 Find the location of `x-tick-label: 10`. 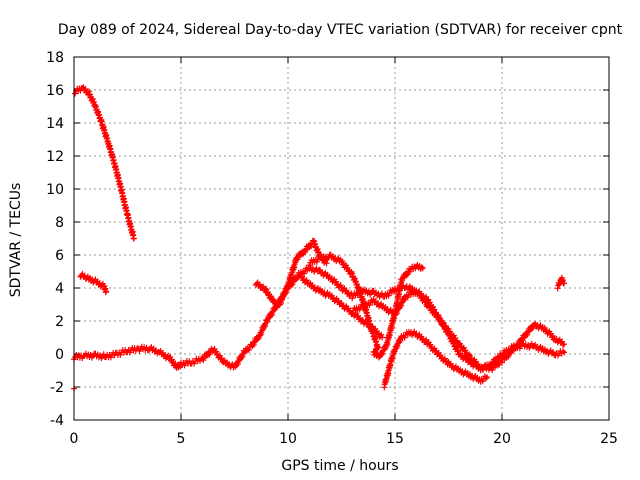

x-tick-label: 10 is located at coordinates (288, 439).